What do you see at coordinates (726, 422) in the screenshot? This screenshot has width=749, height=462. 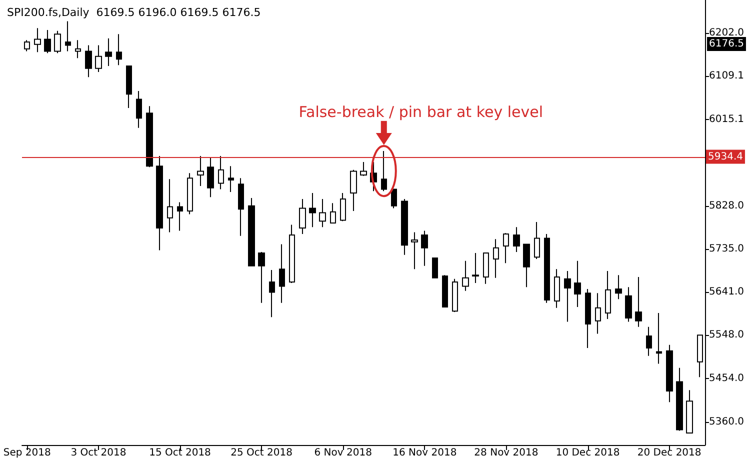 I see `y-tick-label: 5360.0` at bounding box center [726, 422].